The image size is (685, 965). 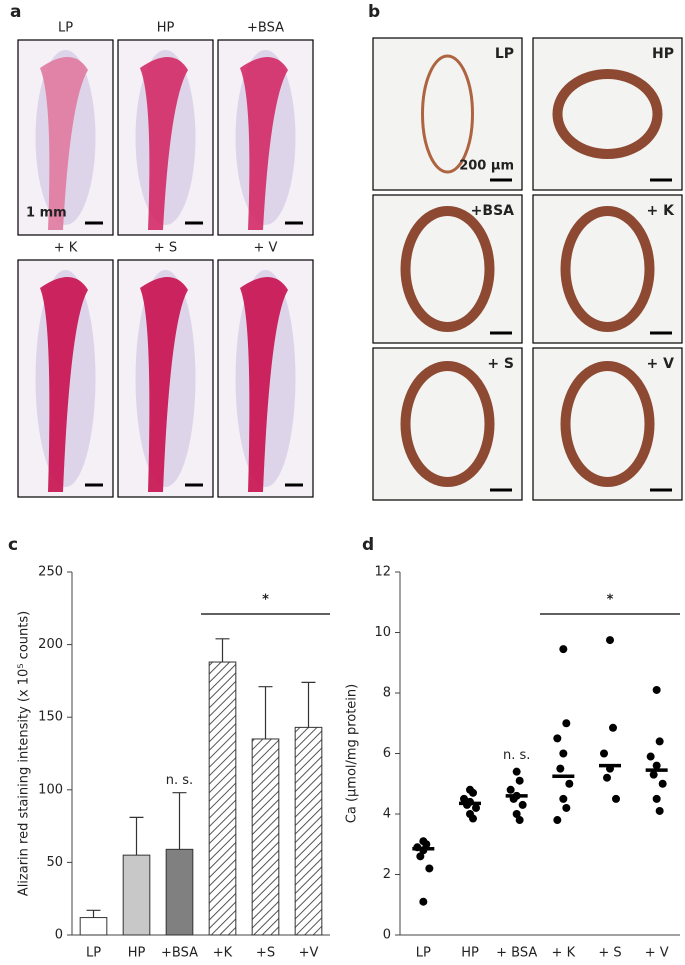 What do you see at coordinates (265, 953) in the screenshot?
I see `x-tick-label: +S` at bounding box center [265, 953].